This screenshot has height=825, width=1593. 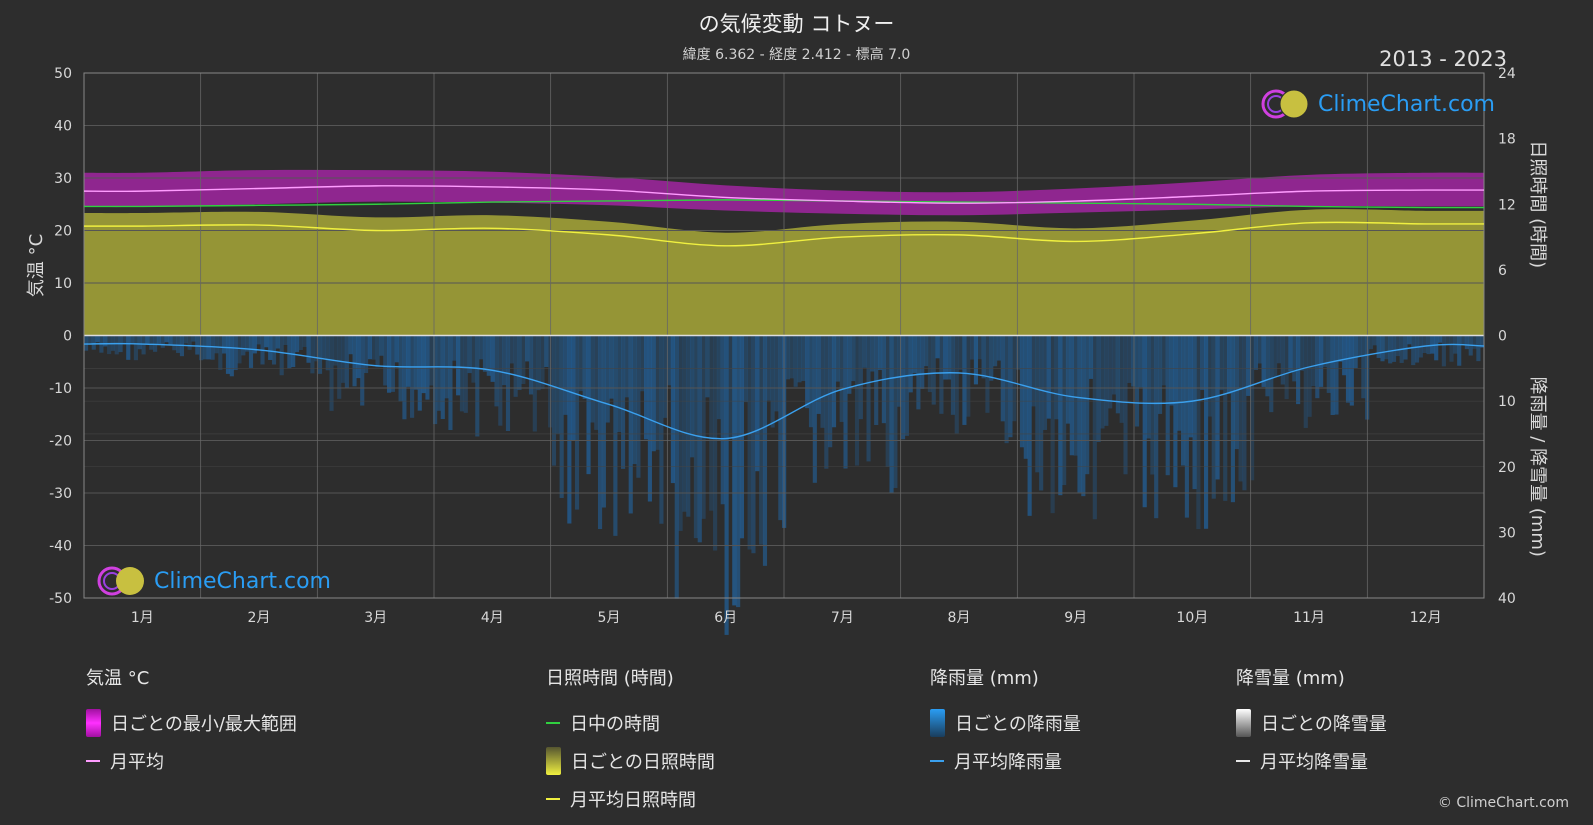 I want to click on month-tick-label: 11月, so click(x=1309, y=618).